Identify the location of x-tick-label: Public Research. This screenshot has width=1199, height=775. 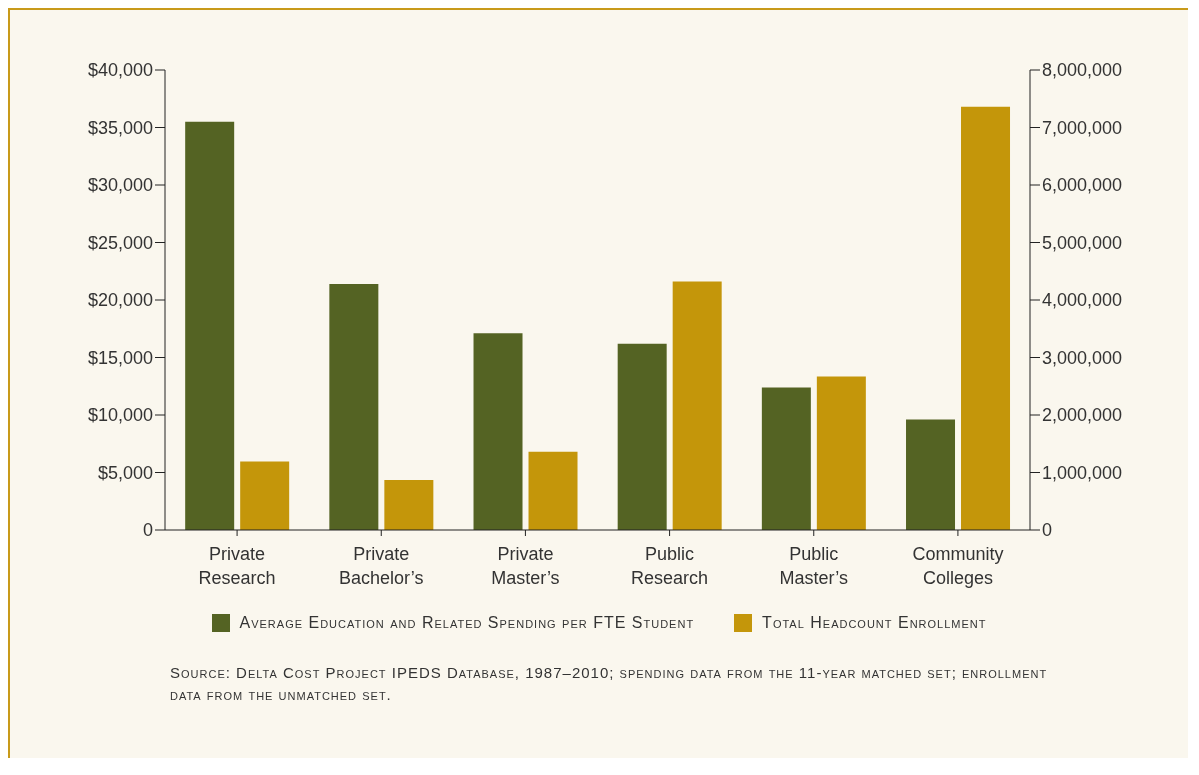
(670, 566).